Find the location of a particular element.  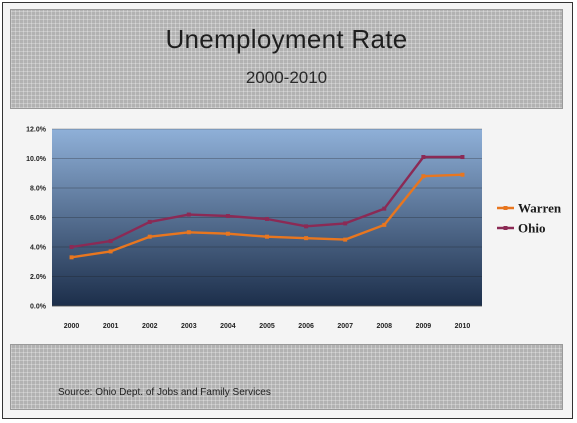

x-tick-label: 2004 is located at coordinates (228, 326).